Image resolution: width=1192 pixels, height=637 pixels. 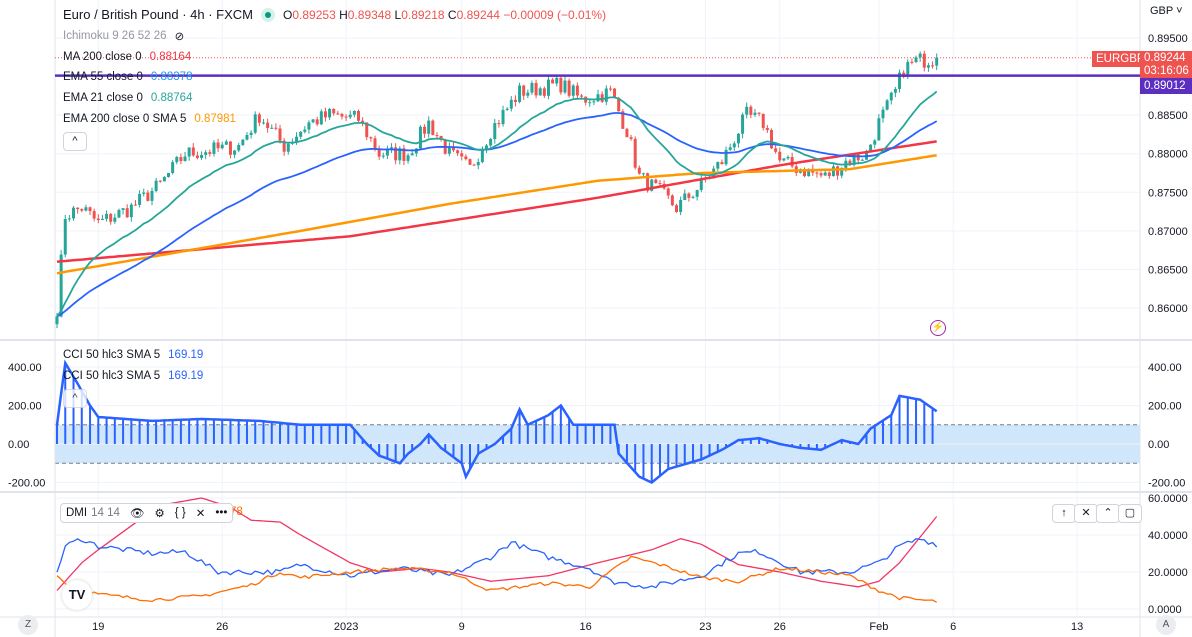 I want to click on hidden-eye-icon: ⊘, so click(x=179, y=37).